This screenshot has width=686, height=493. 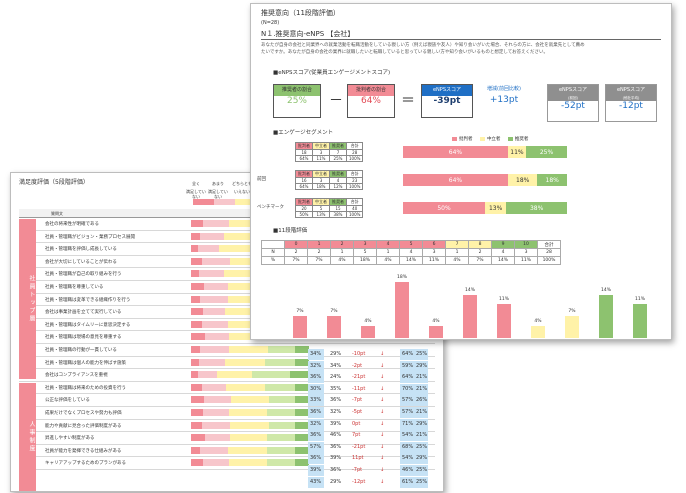 What do you see at coordinates (83, 413) in the screenshot?
I see `question-label: 成果だけでなくプロセスや努力も評価` at bounding box center [83, 413].